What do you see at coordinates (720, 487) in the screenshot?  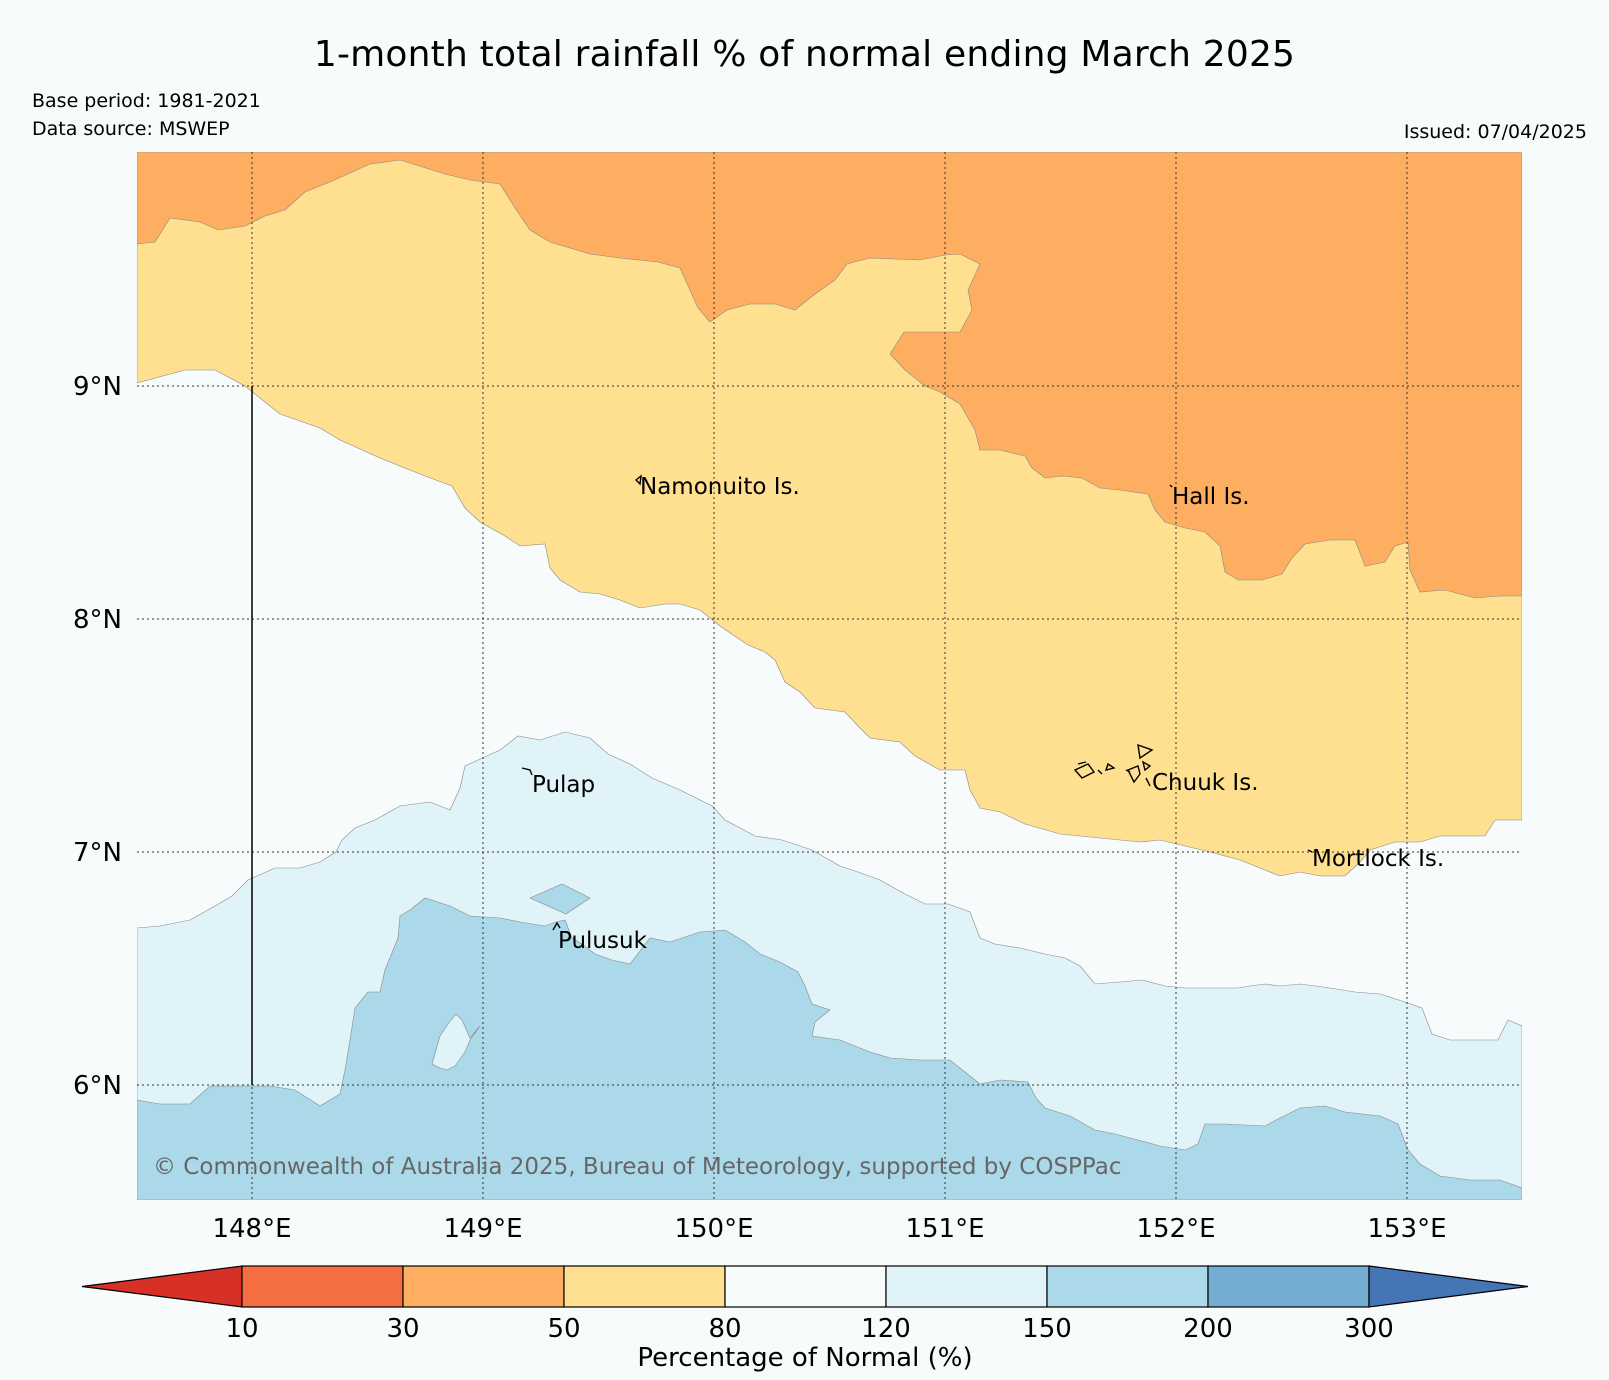 I see `label-namonuito-is: Namonuito Is.` at bounding box center [720, 487].